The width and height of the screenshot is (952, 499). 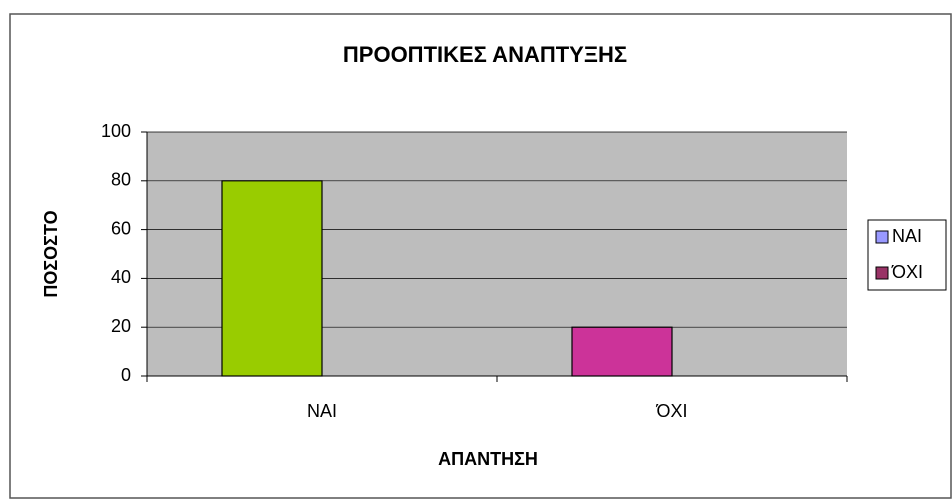 I want to click on y-axis-label: ΠΟΣΟΣΤΟ, so click(x=51, y=253).